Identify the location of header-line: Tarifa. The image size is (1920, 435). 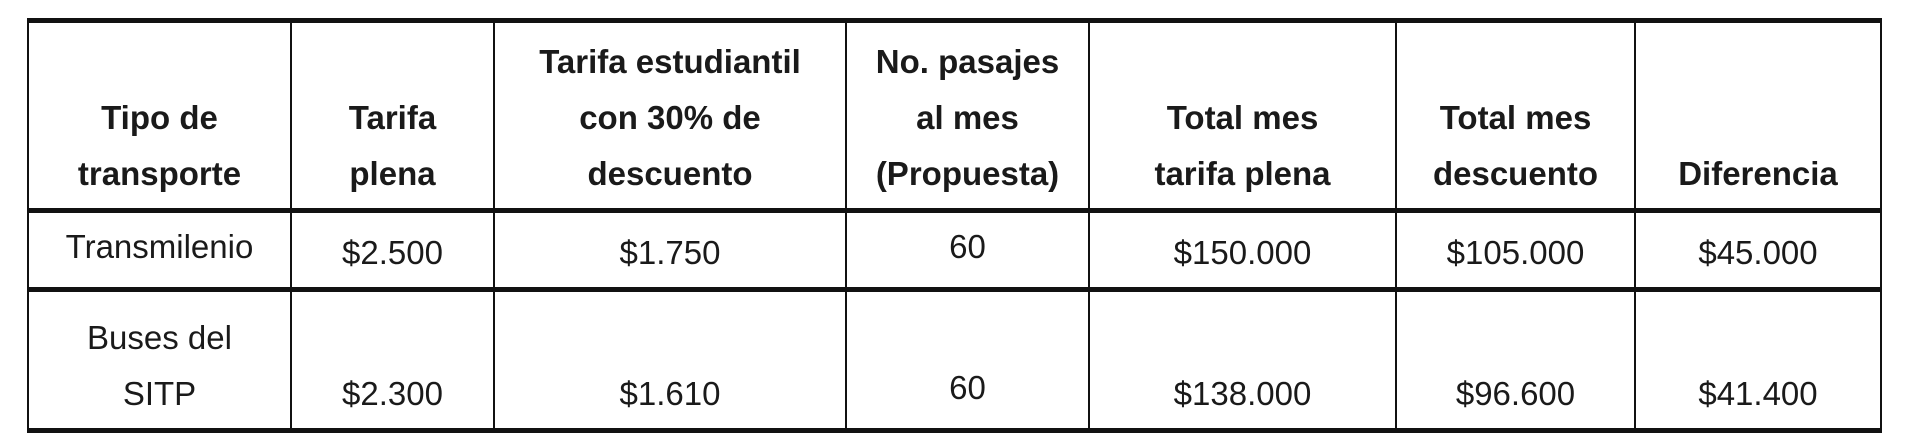
(392, 117).